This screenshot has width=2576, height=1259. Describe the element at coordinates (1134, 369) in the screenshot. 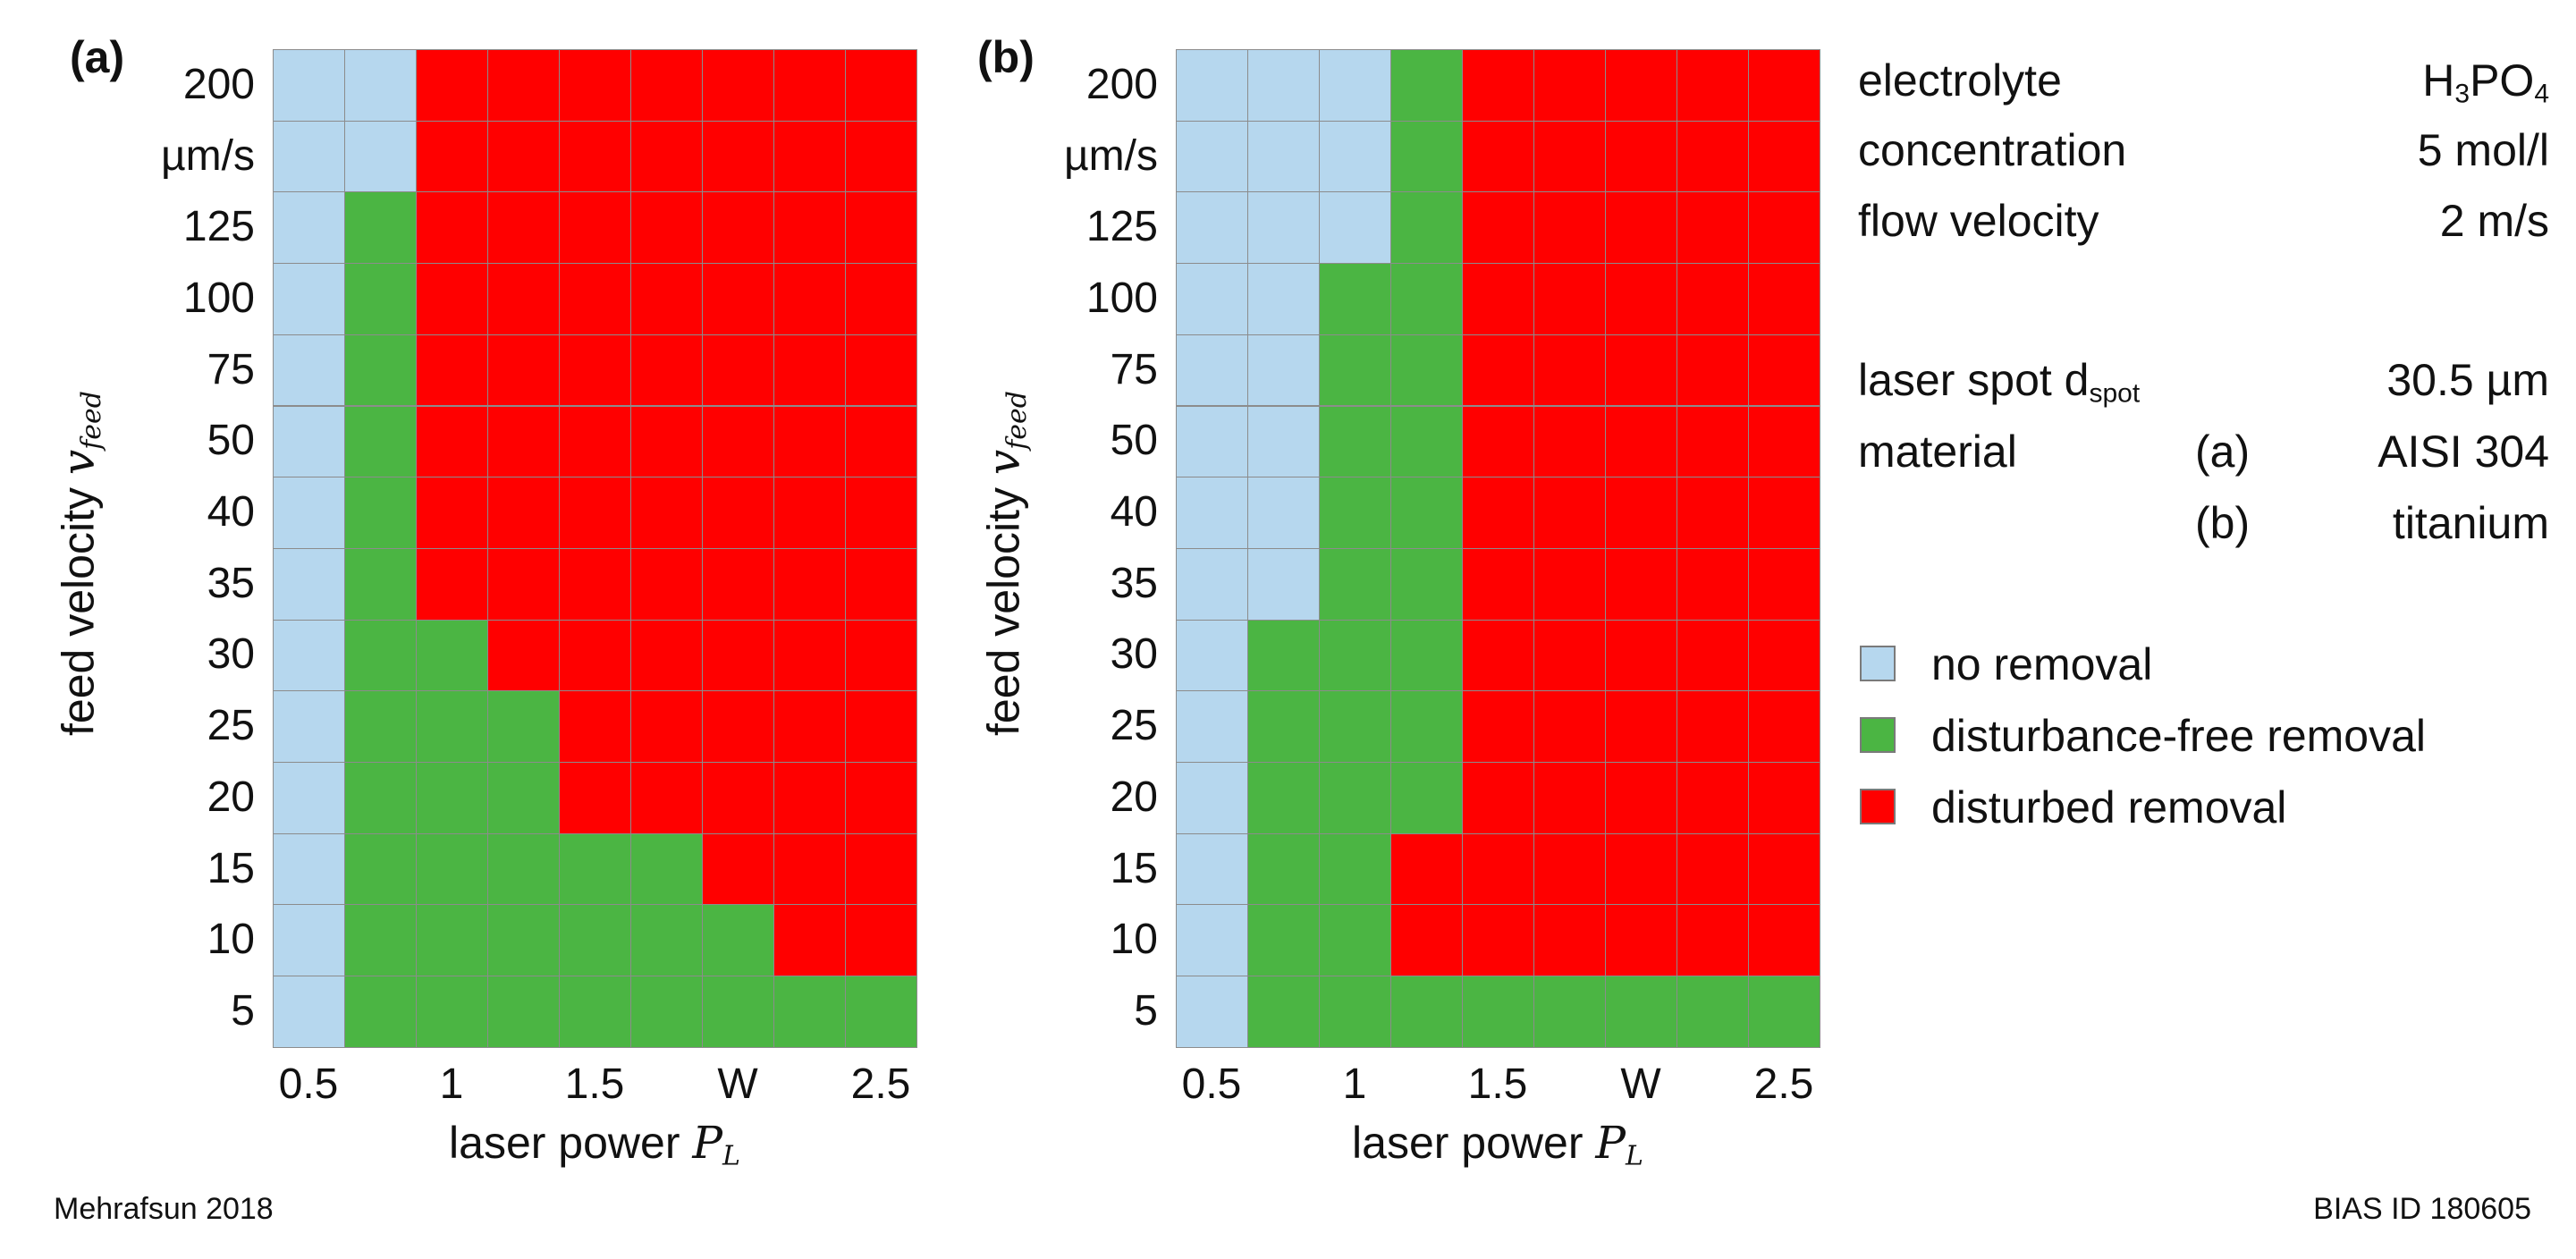

I see `y-tick-b-4: 75` at that location.